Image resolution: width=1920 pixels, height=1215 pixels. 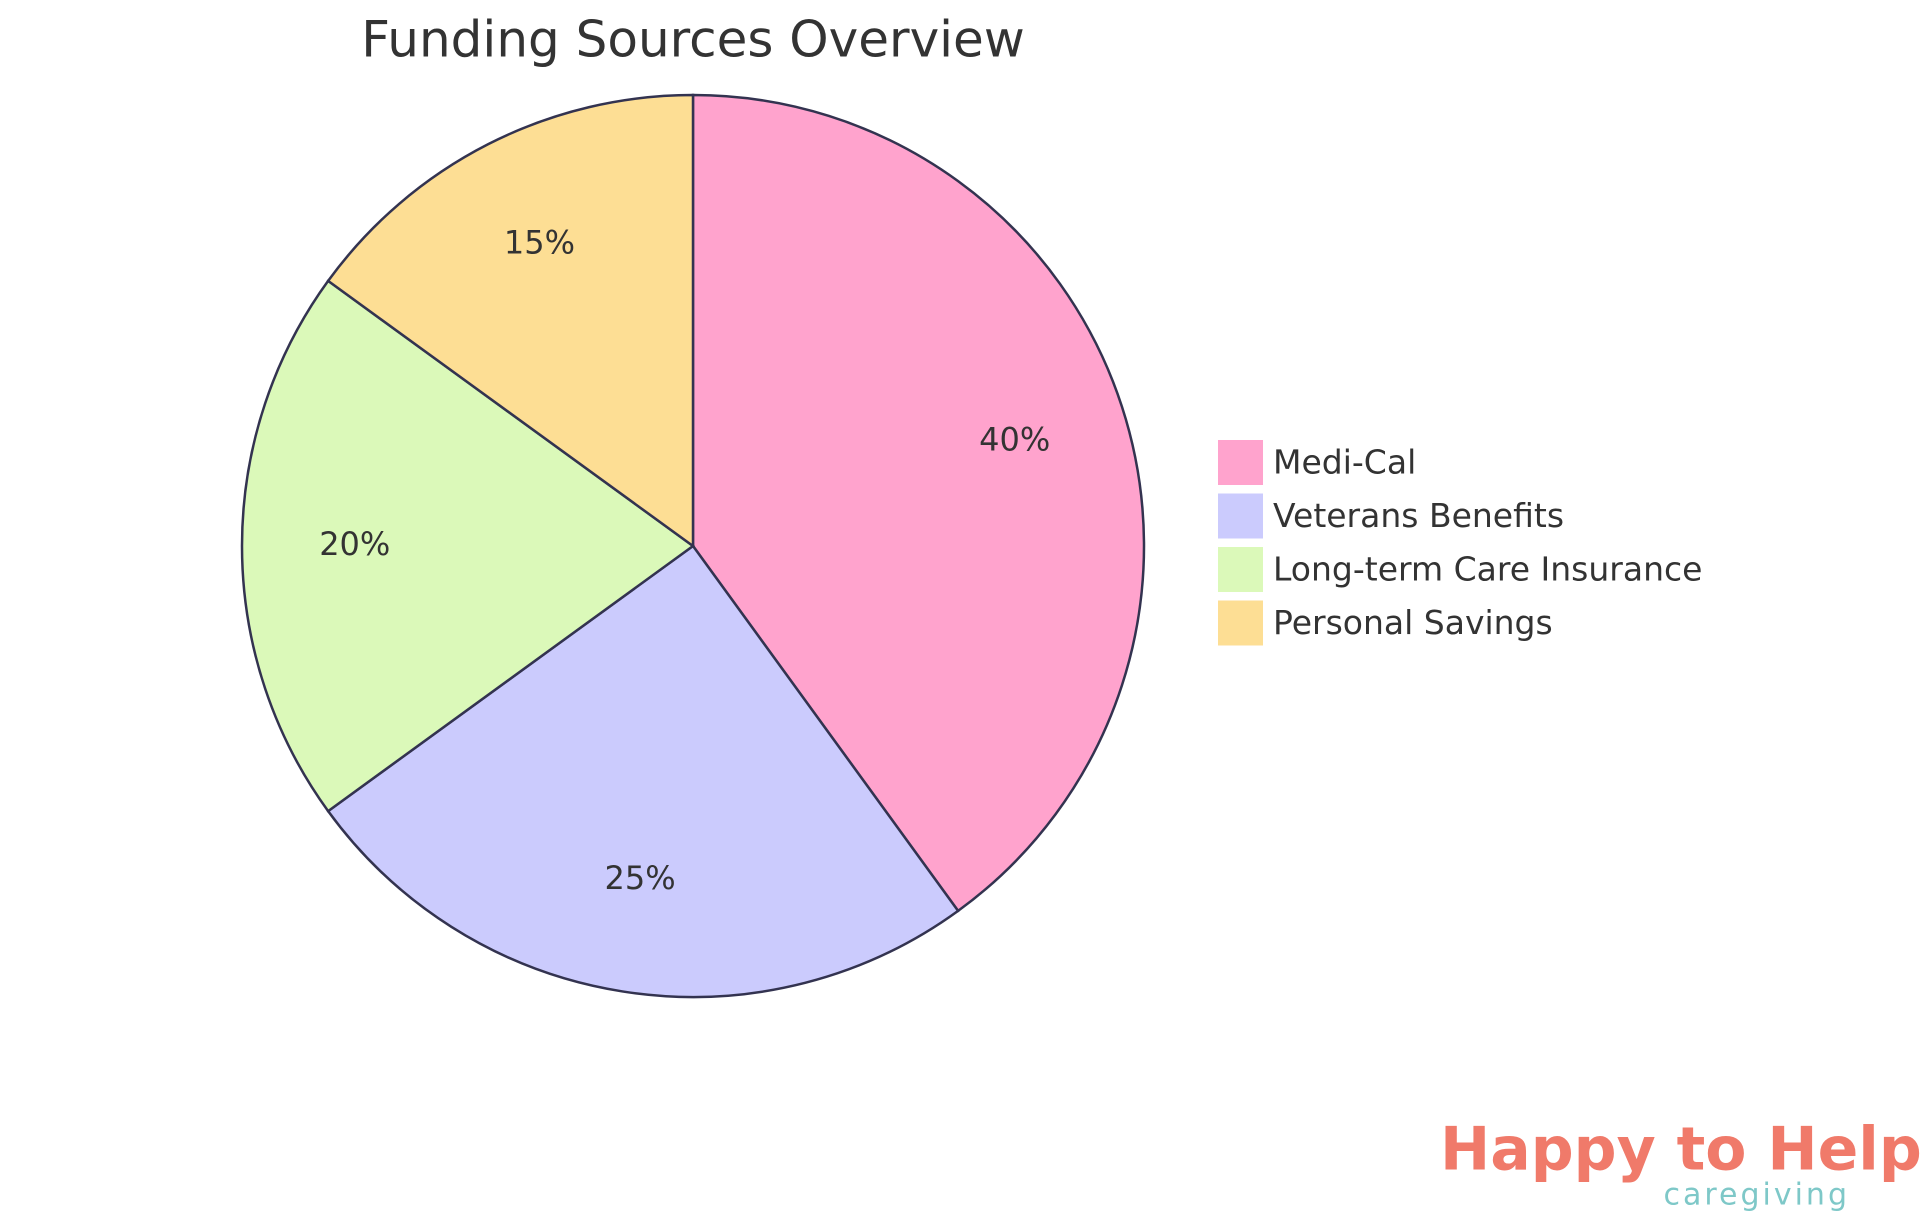 I want to click on chart-title: Funding Sources Overview, so click(x=692, y=40).